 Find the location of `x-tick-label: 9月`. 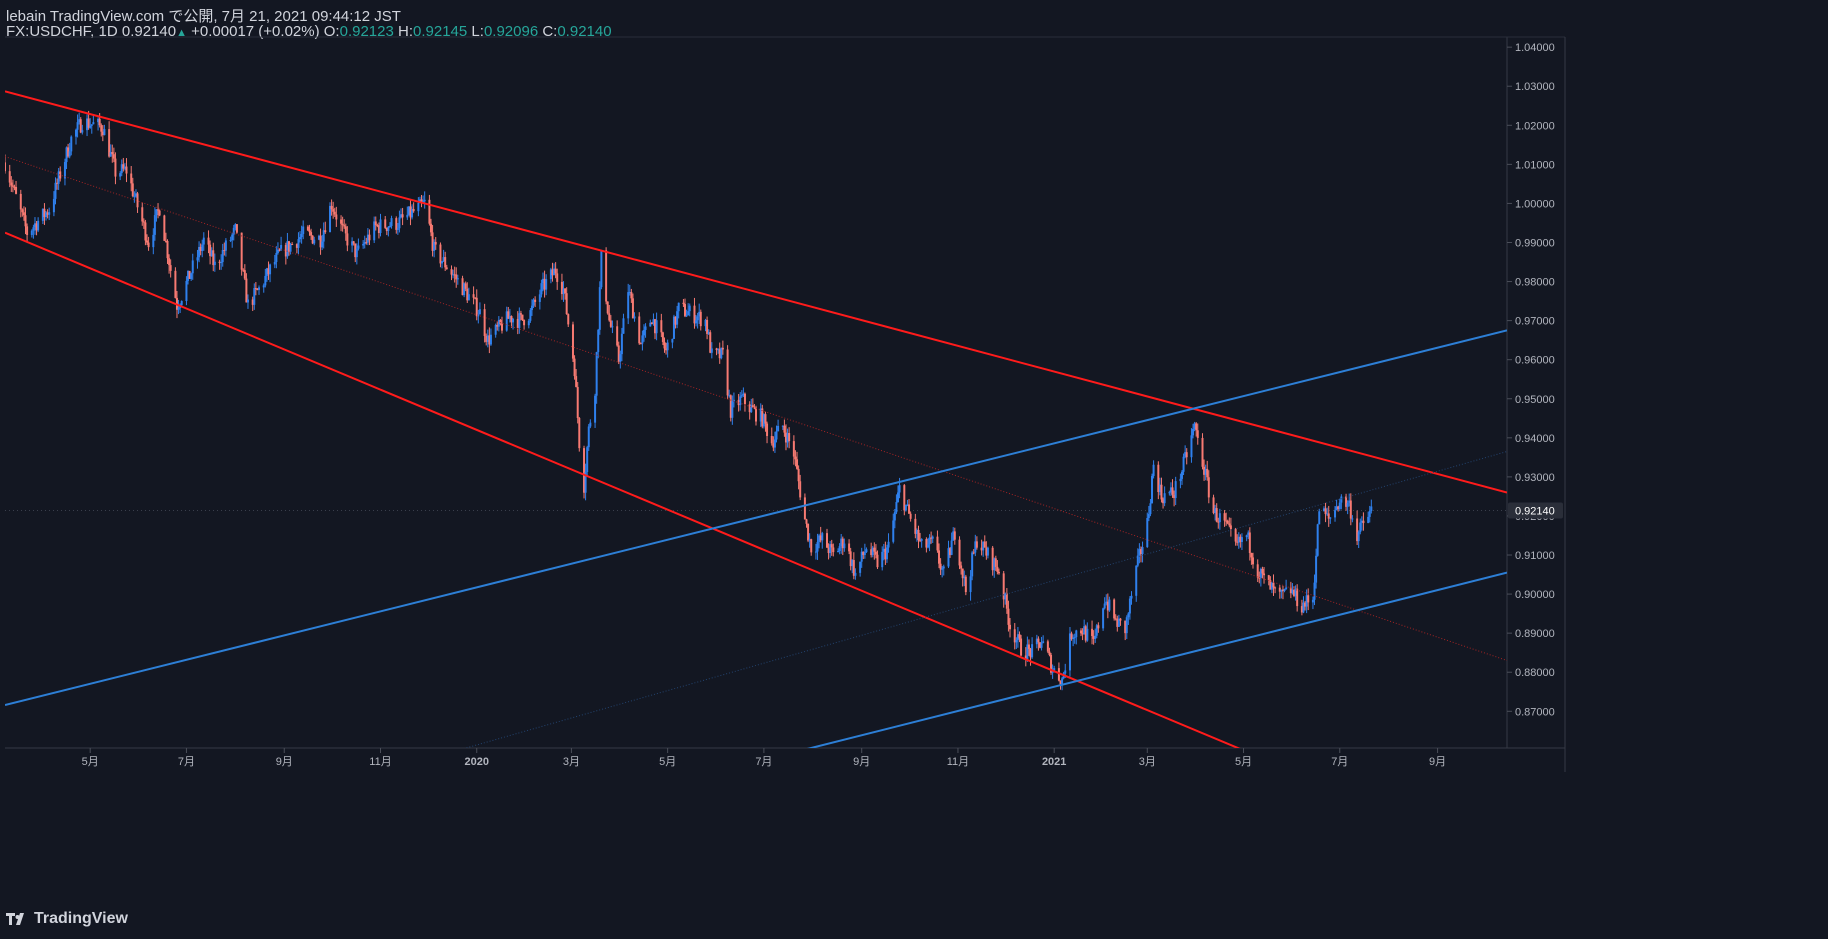

x-tick-label: 9月 is located at coordinates (1437, 762).